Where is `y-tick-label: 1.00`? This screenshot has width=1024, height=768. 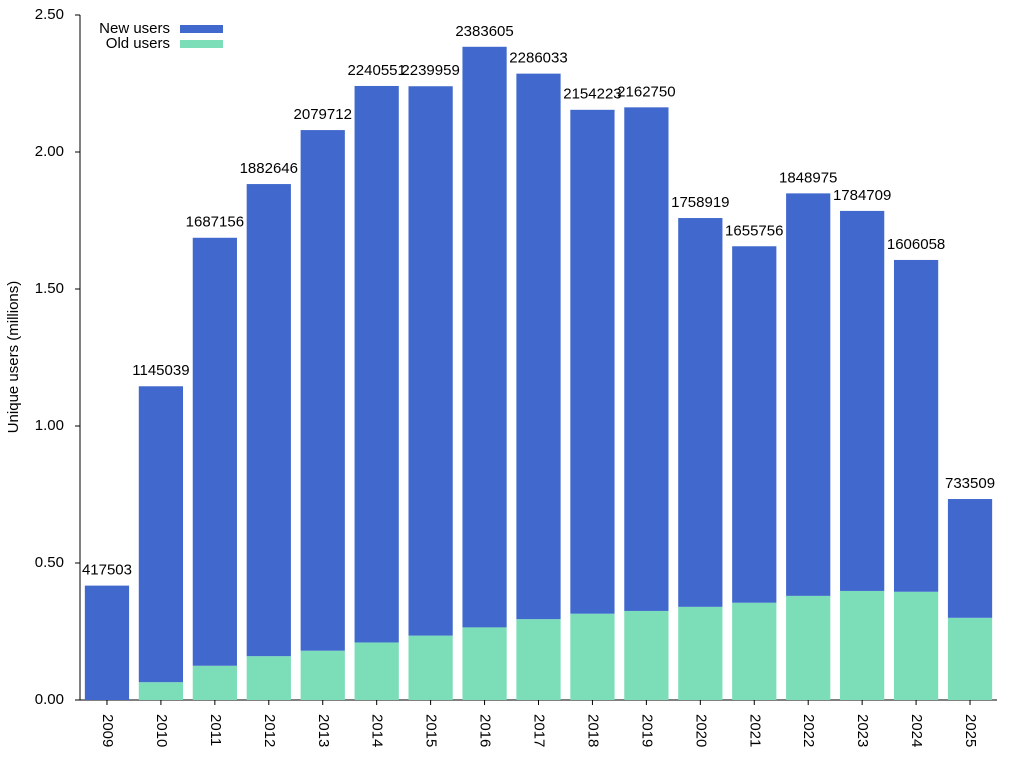
y-tick-label: 1.00 is located at coordinates (49, 425).